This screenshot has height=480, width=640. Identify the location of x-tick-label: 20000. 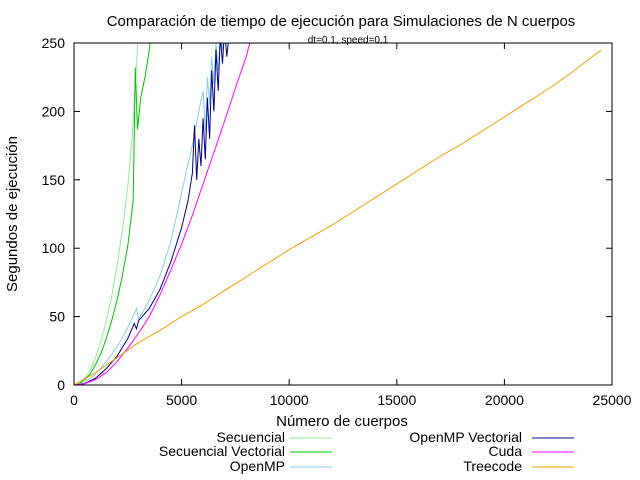
(504, 400).